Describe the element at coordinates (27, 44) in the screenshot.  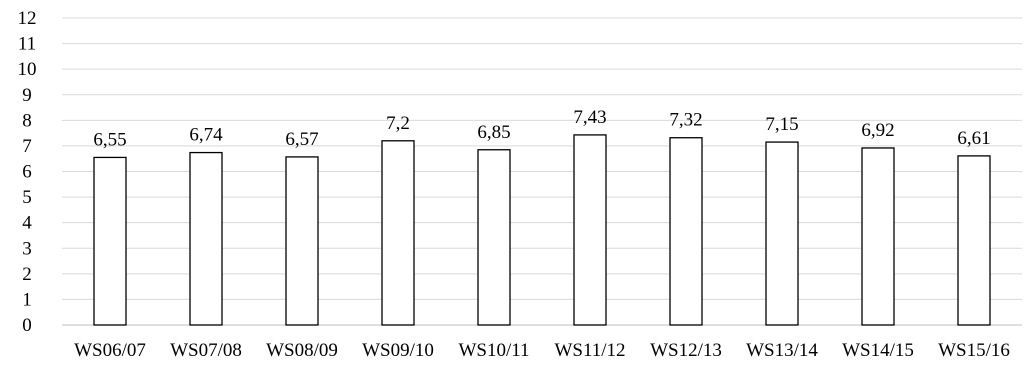
I see `y-tick-label: 11` at that location.